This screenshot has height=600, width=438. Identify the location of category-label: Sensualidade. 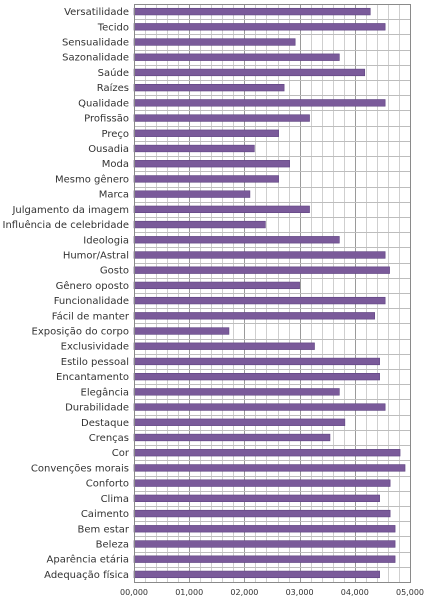
(95, 43).